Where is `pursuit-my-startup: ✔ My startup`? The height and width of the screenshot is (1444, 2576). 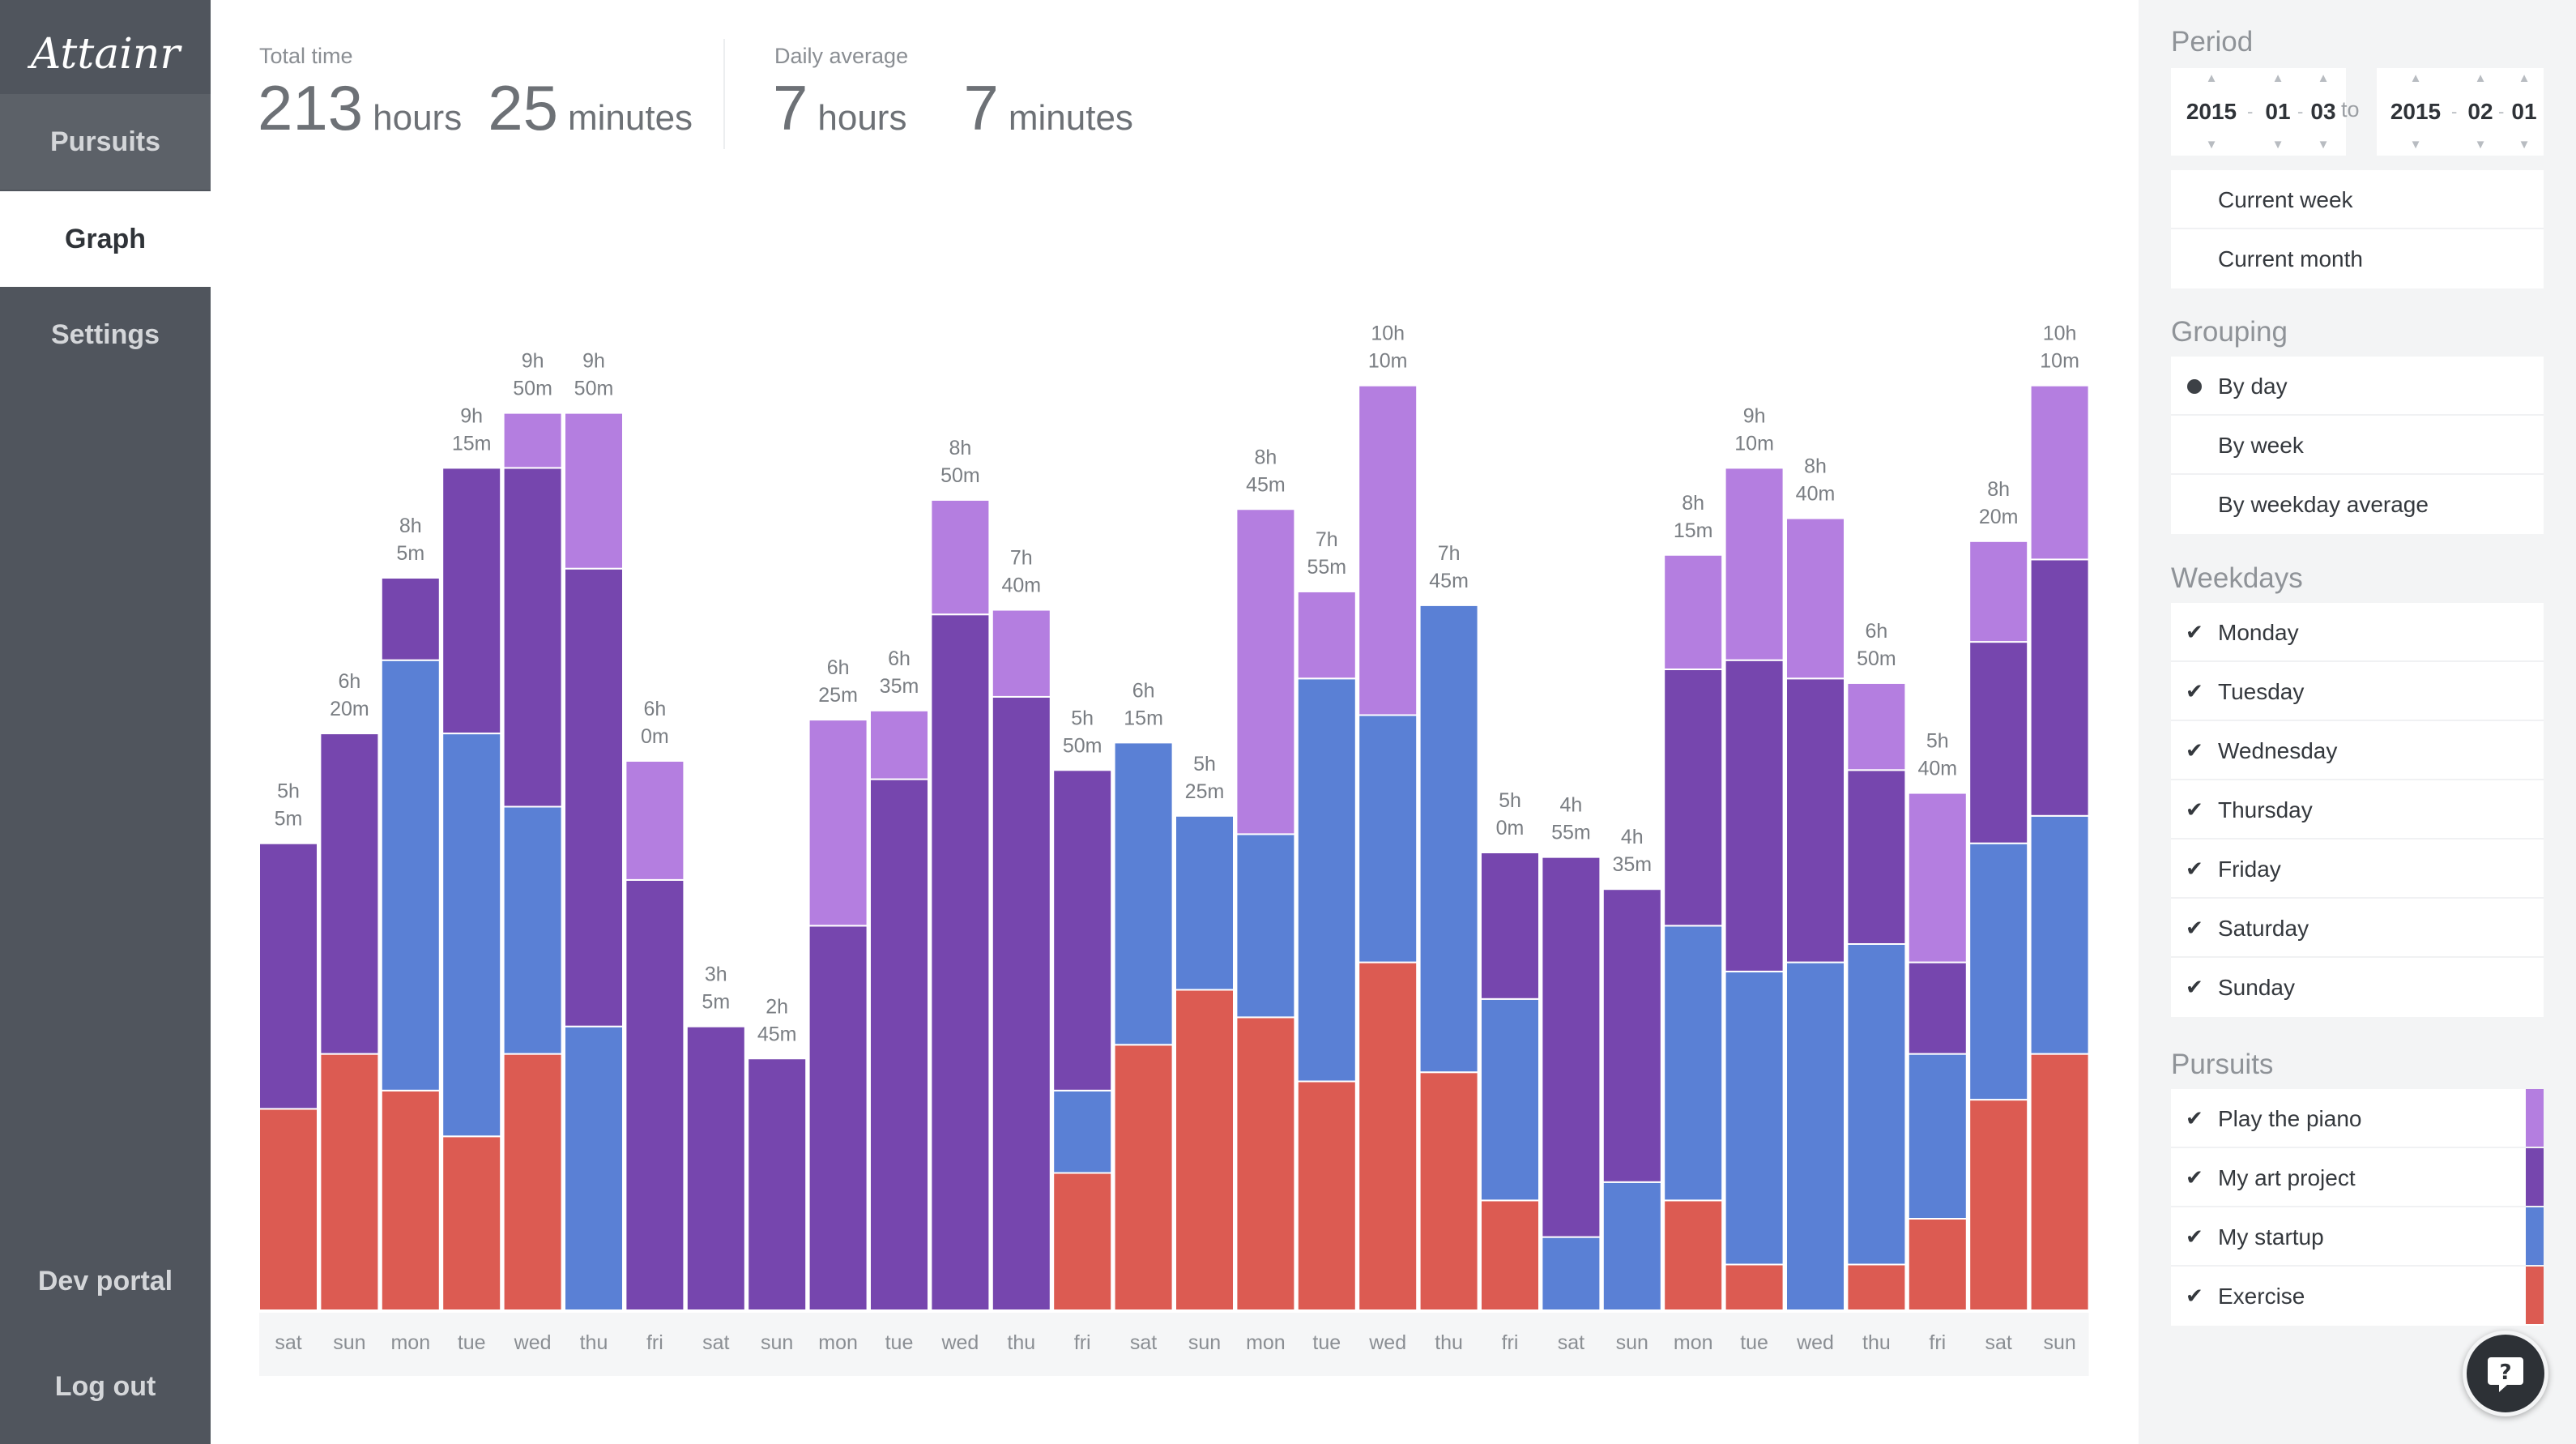 pursuit-my-startup: ✔ My startup is located at coordinates (2358, 1237).